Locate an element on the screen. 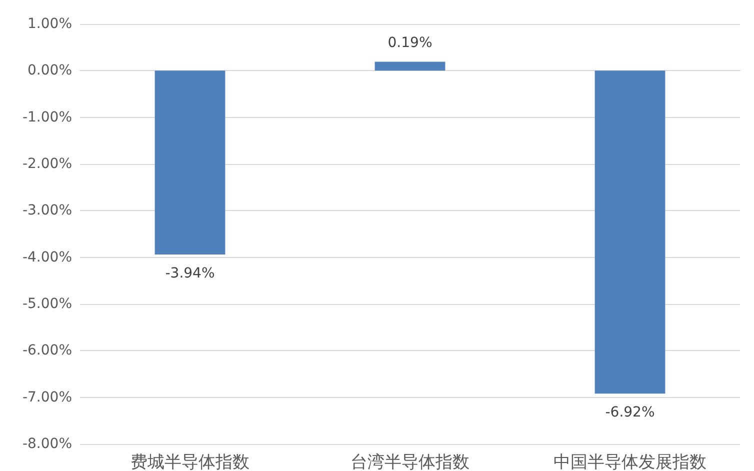  y-tick-label: -2.00% is located at coordinates (47, 164).